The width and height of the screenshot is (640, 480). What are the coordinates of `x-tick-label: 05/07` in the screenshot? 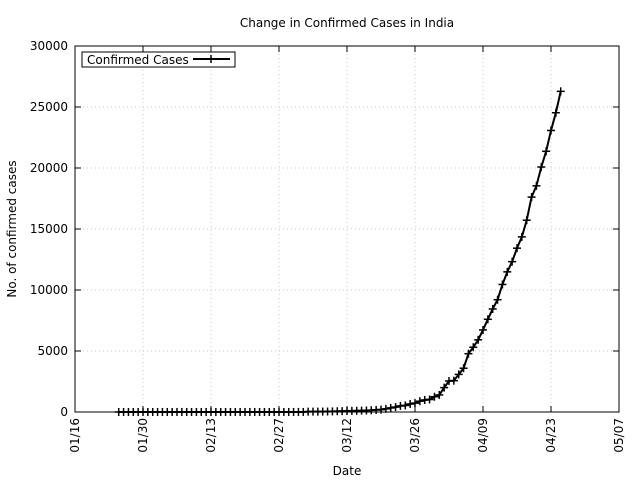 It's located at (619, 435).